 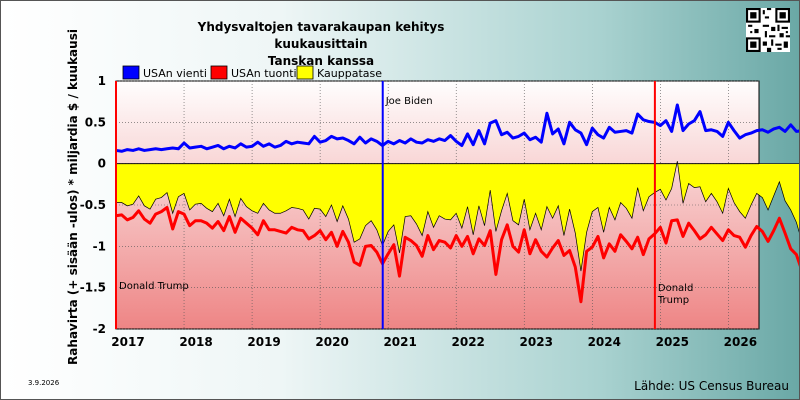 What do you see at coordinates (321, 61) in the screenshot?
I see `title-line-2: Tanskan kanssa` at bounding box center [321, 61].